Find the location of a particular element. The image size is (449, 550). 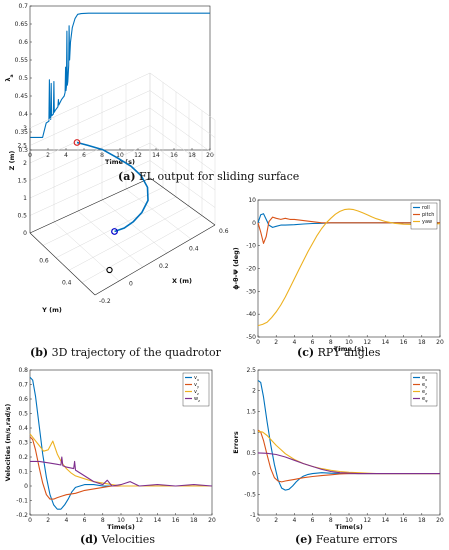

y-tick-label: -0.5 is located at coordinates (250, 494).